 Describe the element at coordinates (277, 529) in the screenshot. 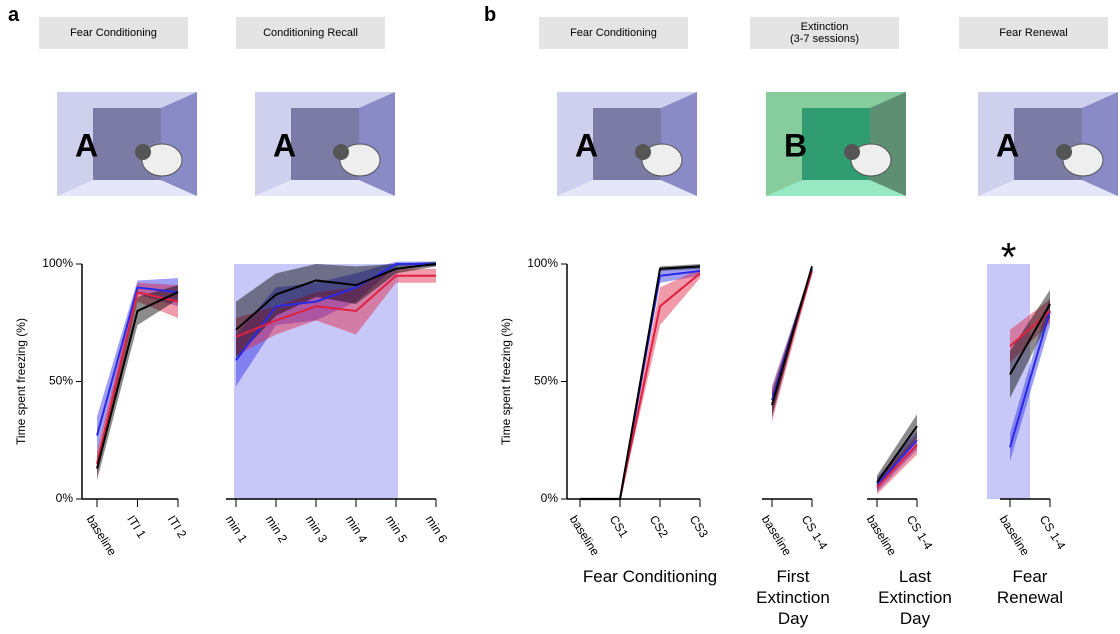

I see `x-tick-label: min 2` at that location.